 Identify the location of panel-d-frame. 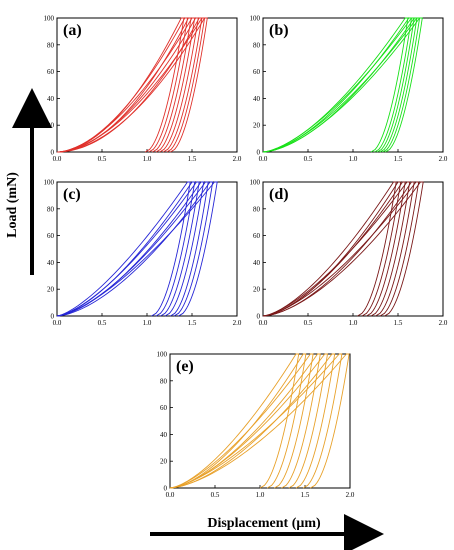
(353, 249).